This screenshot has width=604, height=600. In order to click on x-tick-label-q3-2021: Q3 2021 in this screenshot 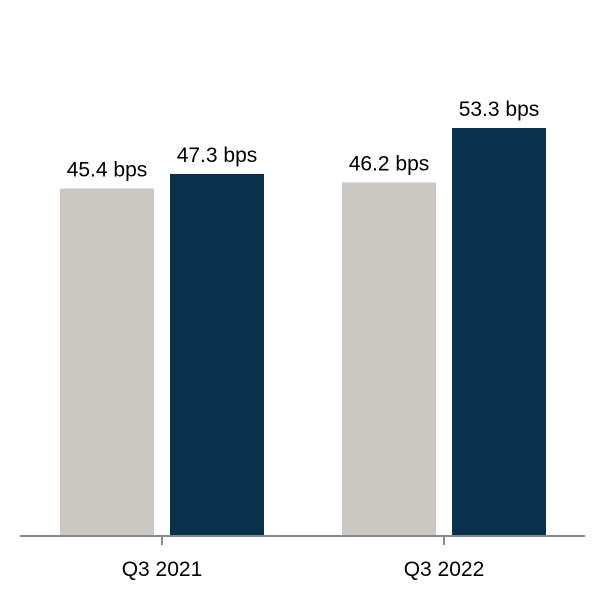, I will do `click(162, 569)`.